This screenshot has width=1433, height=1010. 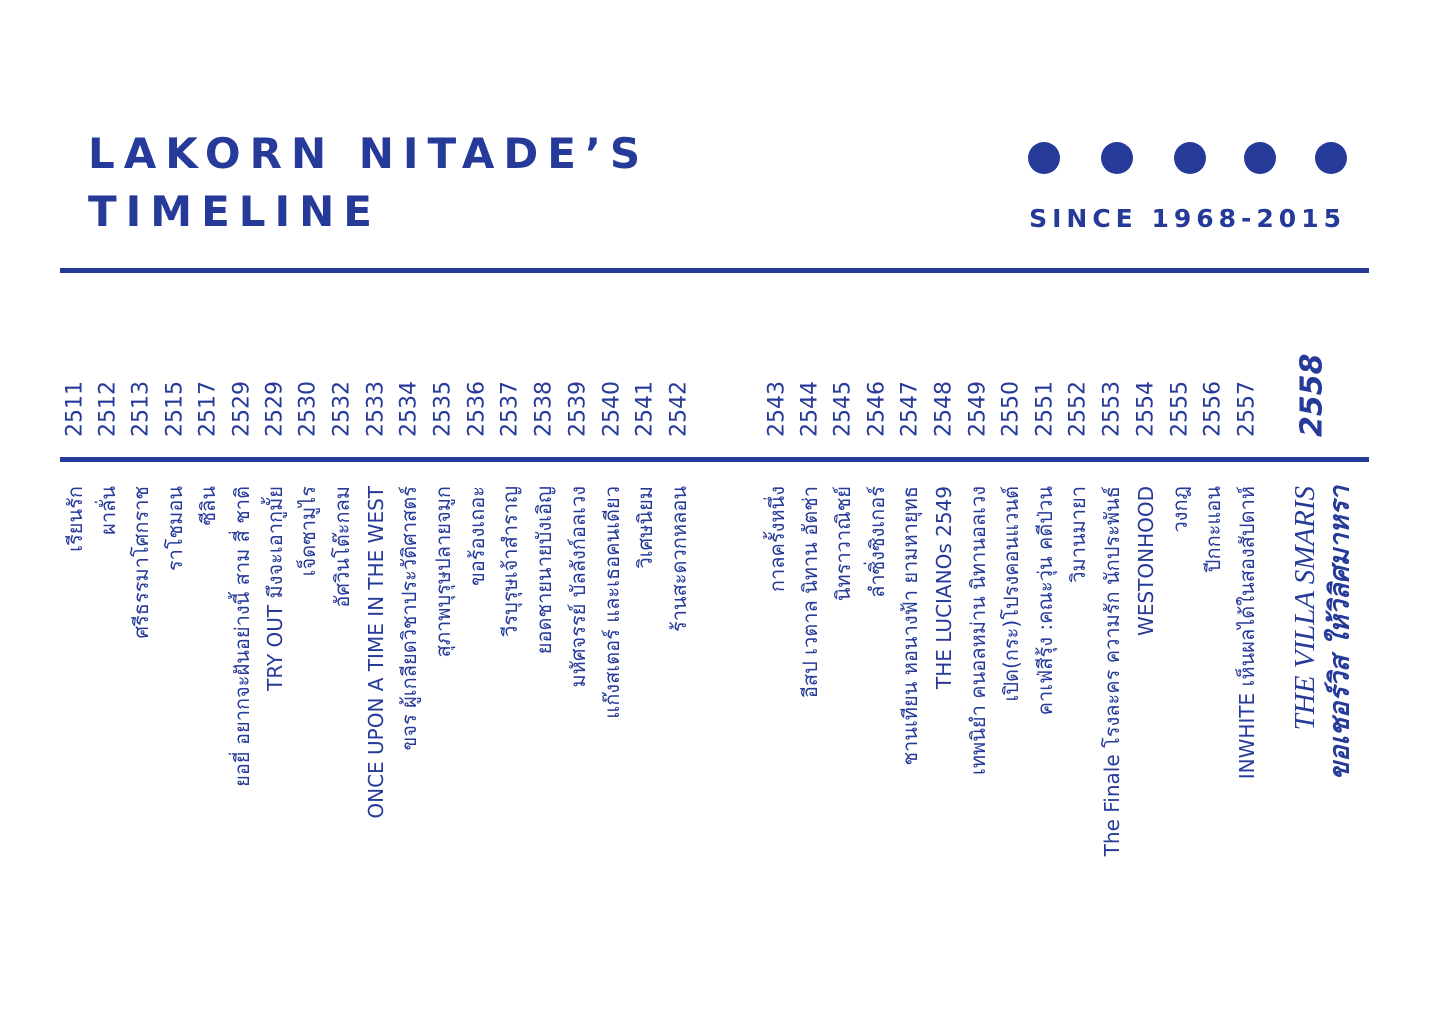 I want to click on show-title: ลำซิ่งซิงเกอร์, so click(x=876, y=542).